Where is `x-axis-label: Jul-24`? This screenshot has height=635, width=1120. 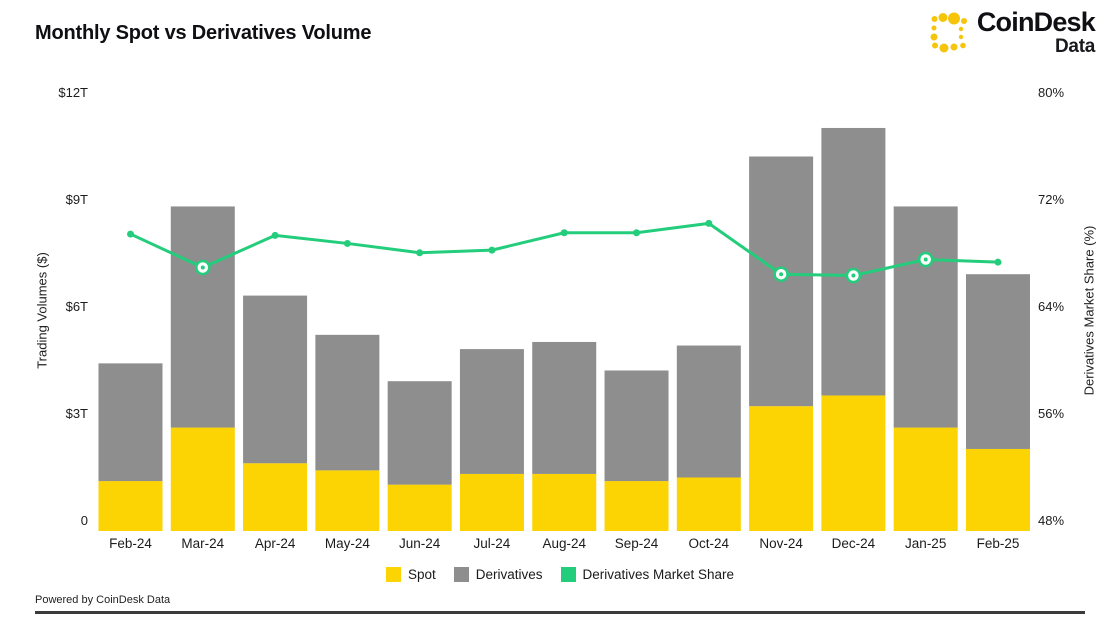
x-axis-label: Jul-24 is located at coordinates (492, 543).